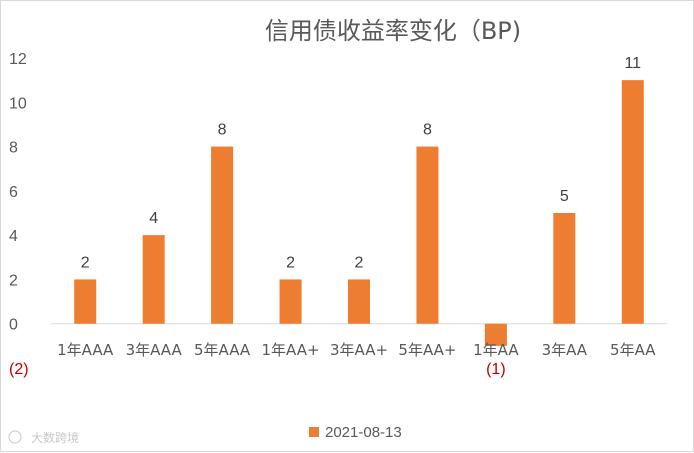 This screenshot has width=694, height=453. I want to click on x-tick-label: 1年AA+, so click(291, 350).